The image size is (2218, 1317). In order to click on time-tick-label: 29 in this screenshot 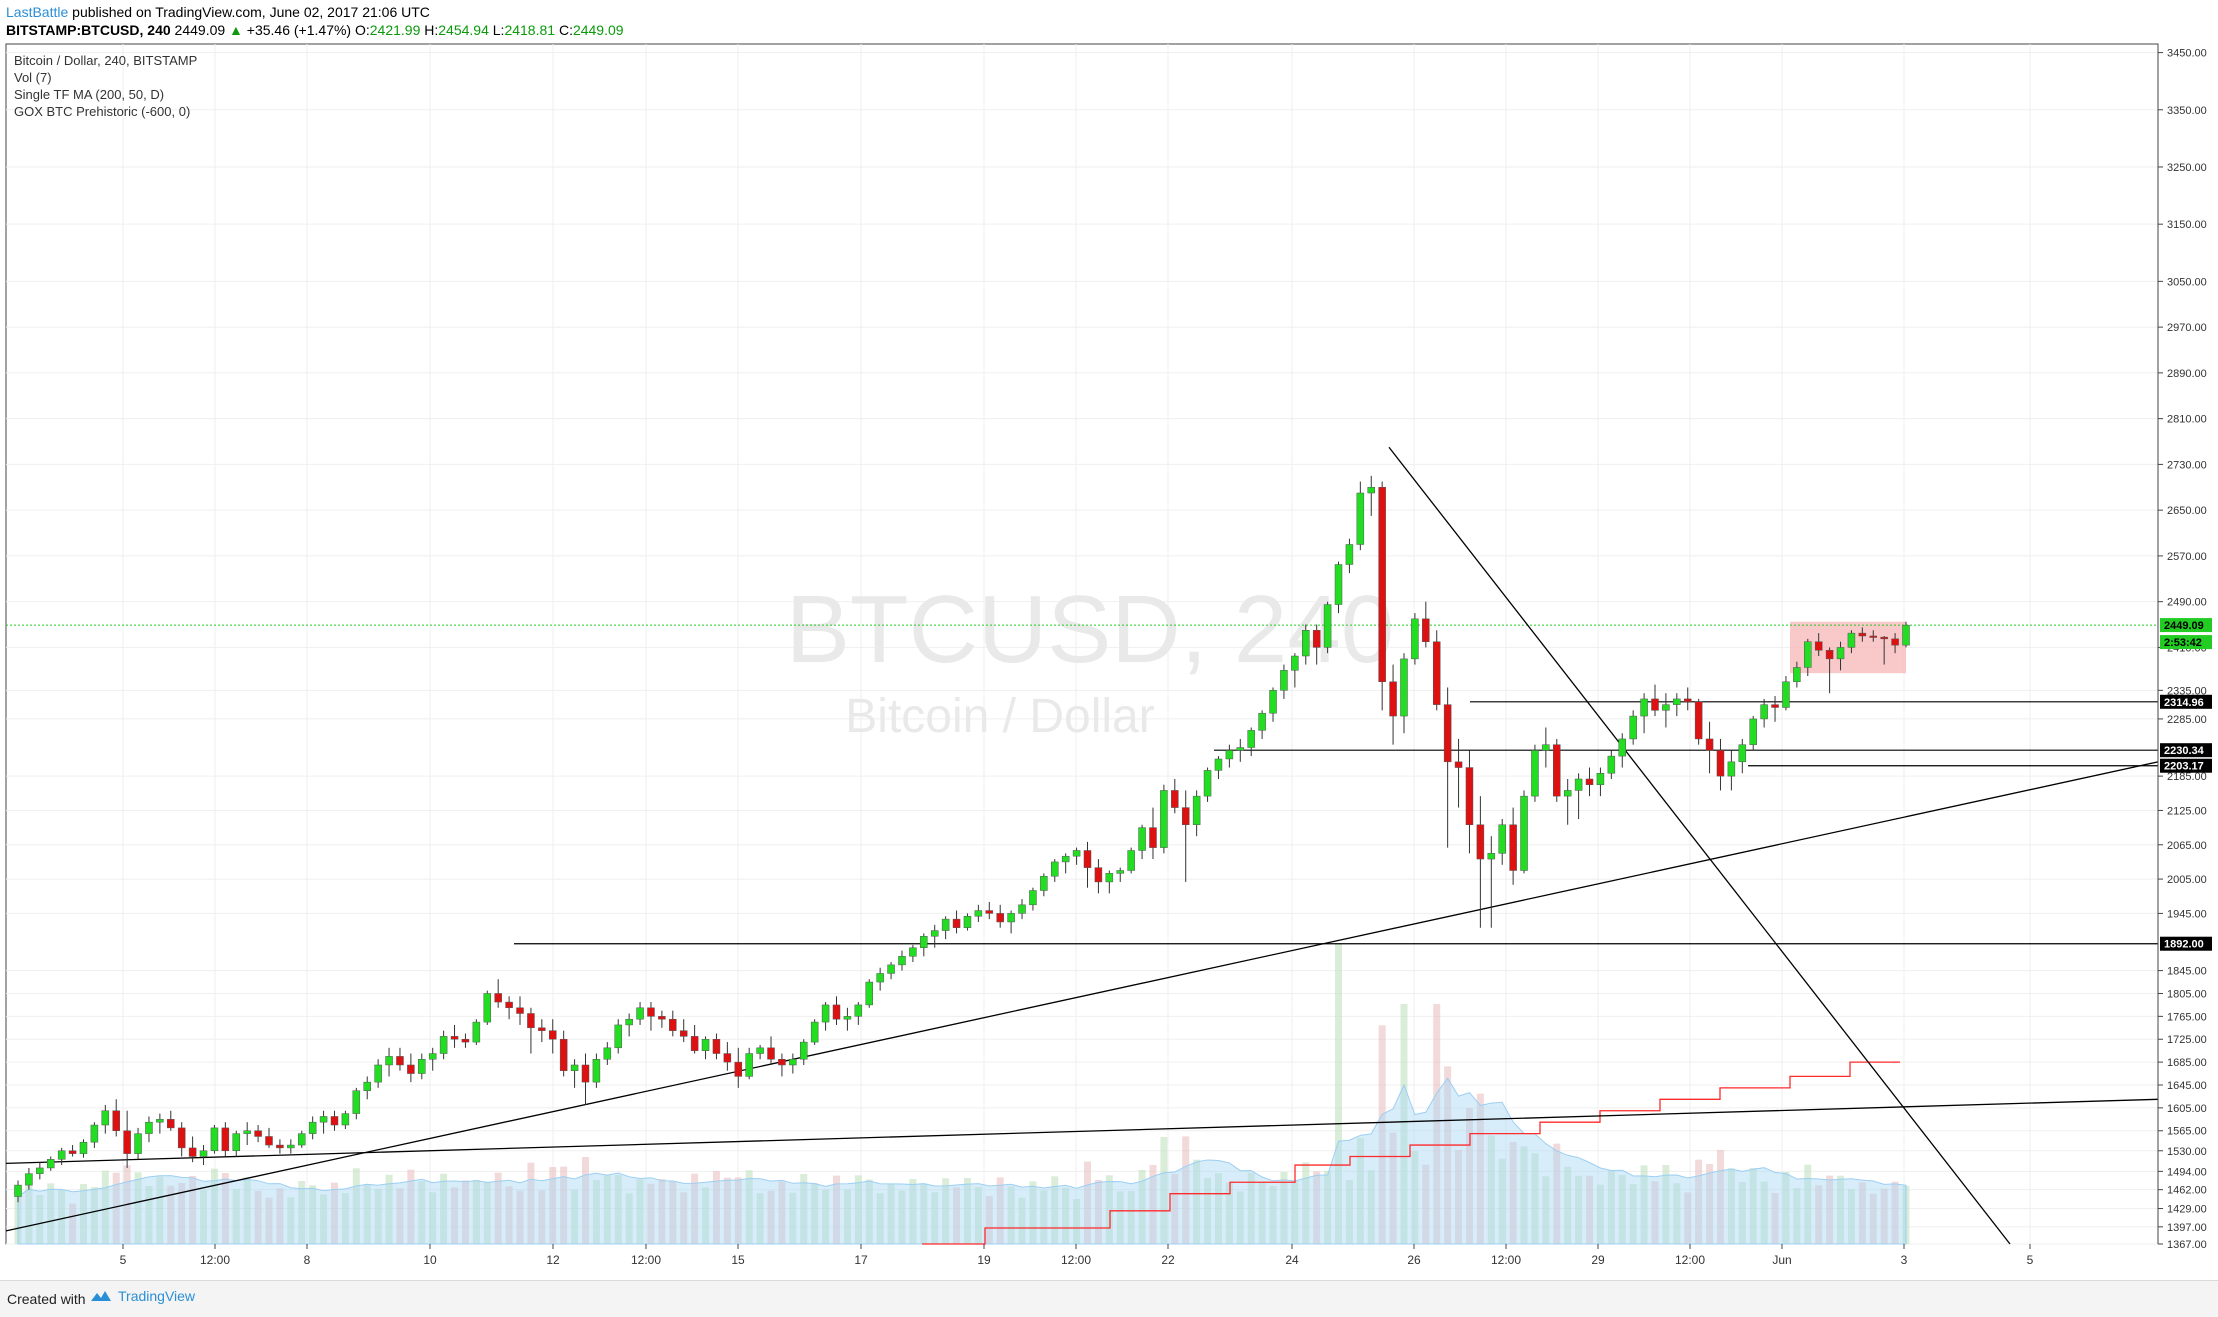, I will do `click(1598, 1260)`.